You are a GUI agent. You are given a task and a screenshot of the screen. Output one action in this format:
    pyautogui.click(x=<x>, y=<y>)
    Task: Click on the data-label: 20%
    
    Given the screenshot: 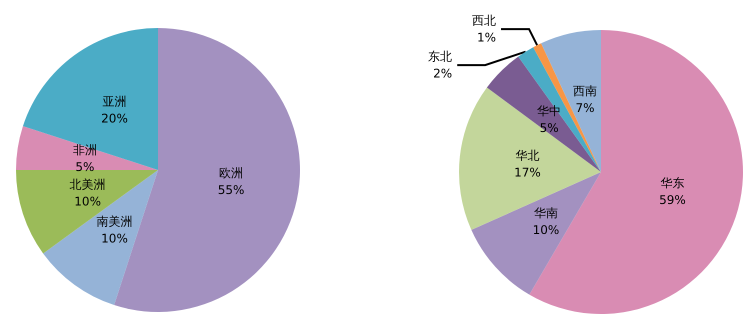 What is the action you would take?
    pyautogui.click(x=114, y=119)
    